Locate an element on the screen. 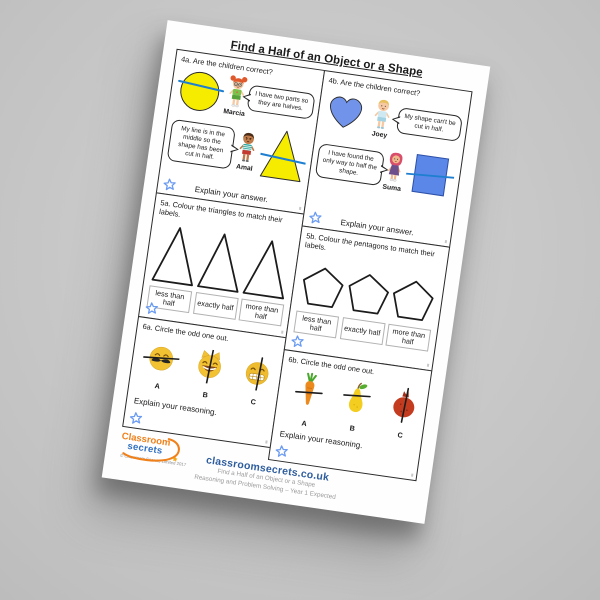 The image size is (600, 600). child-name: Suma is located at coordinates (391, 188).